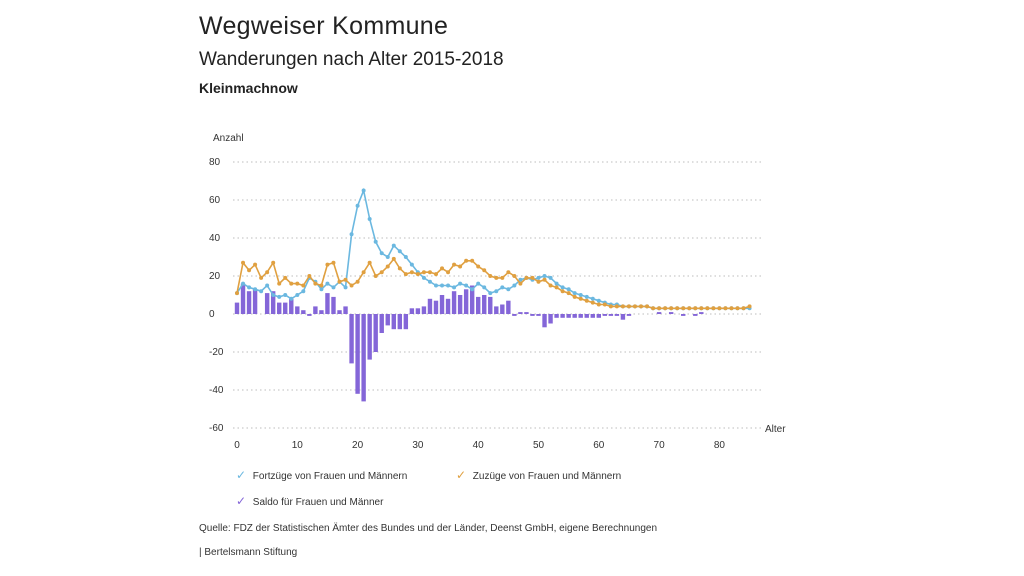  Describe the element at coordinates (538, 475) in the screenshot. I see `legend-item-zuzuege: ✓ Zuzüge von Frauen und Männern` at that location.